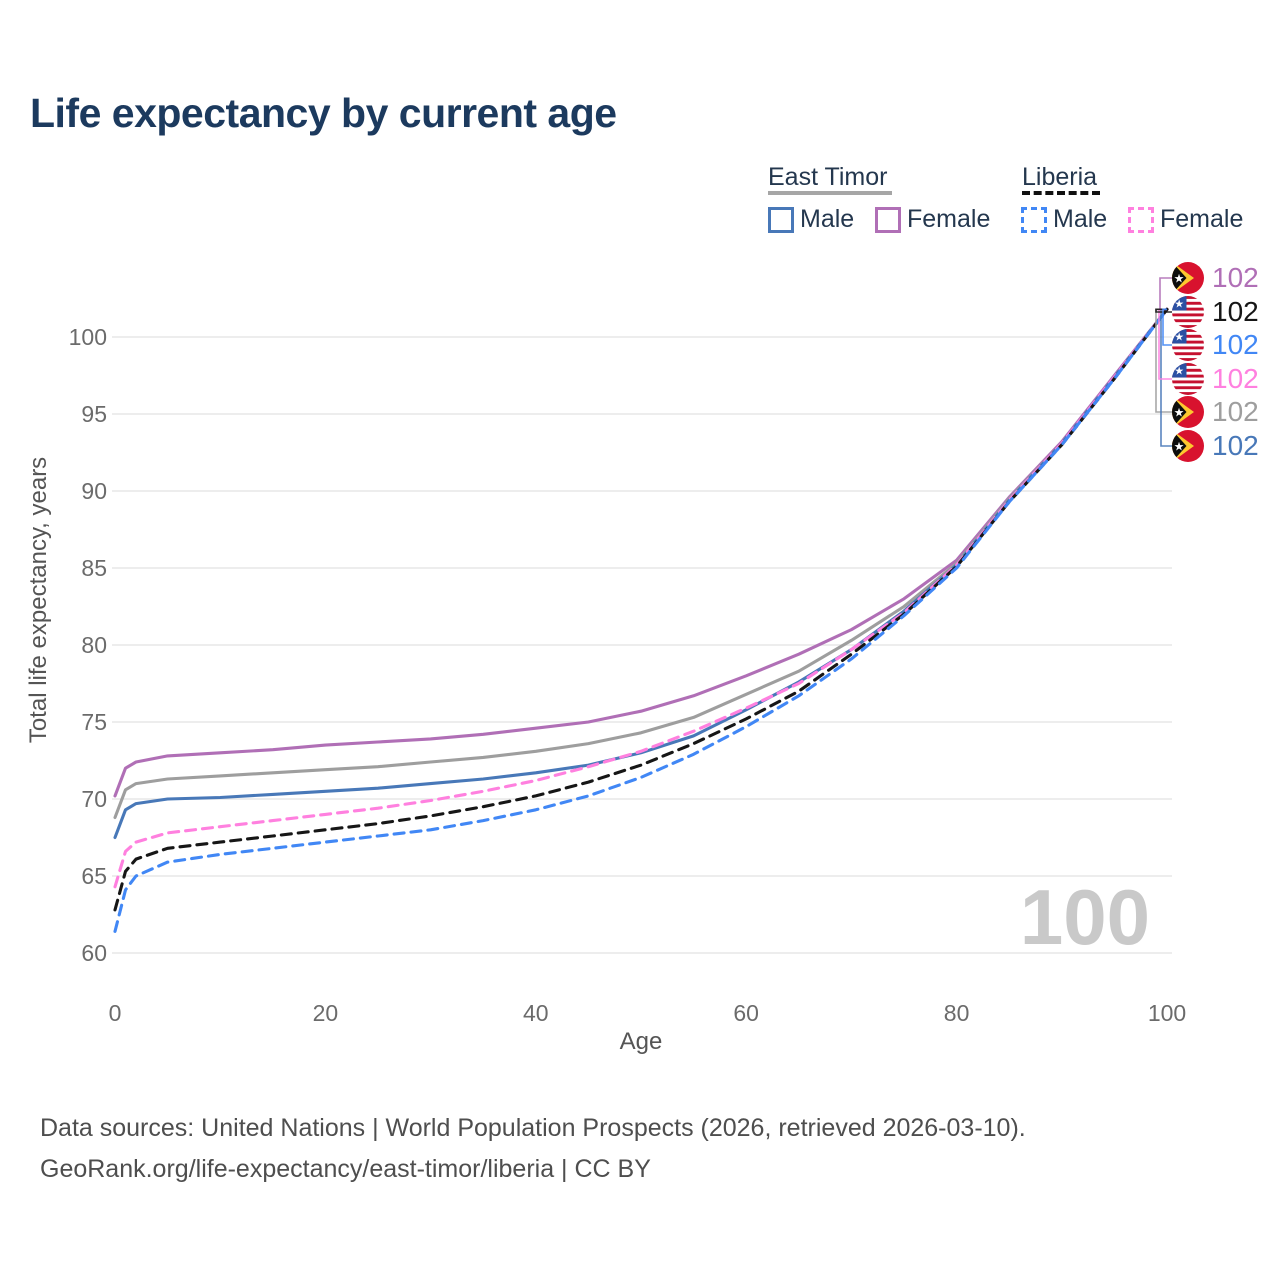 The image size is (1280, 1280). I want to click on liberia-female-swatch-icon, so click(1141, 219).